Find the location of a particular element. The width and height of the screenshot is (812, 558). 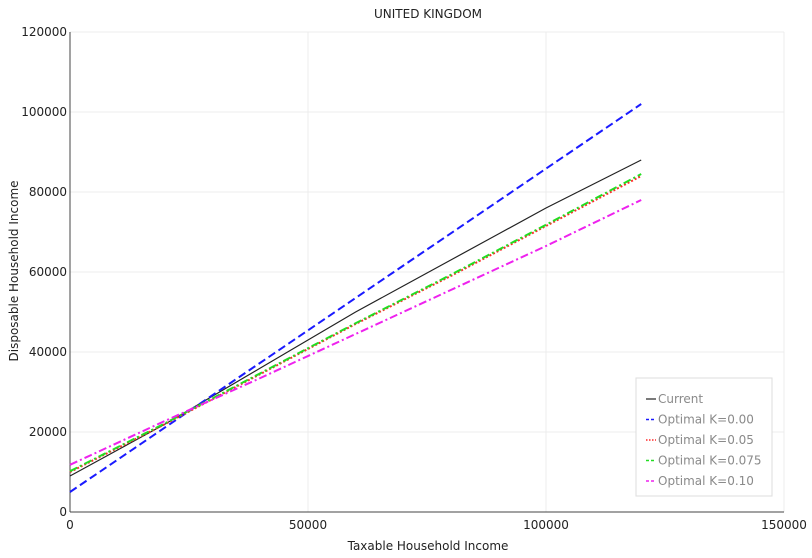

y-tick-label: 20000 is located at coordinates (48, 432).